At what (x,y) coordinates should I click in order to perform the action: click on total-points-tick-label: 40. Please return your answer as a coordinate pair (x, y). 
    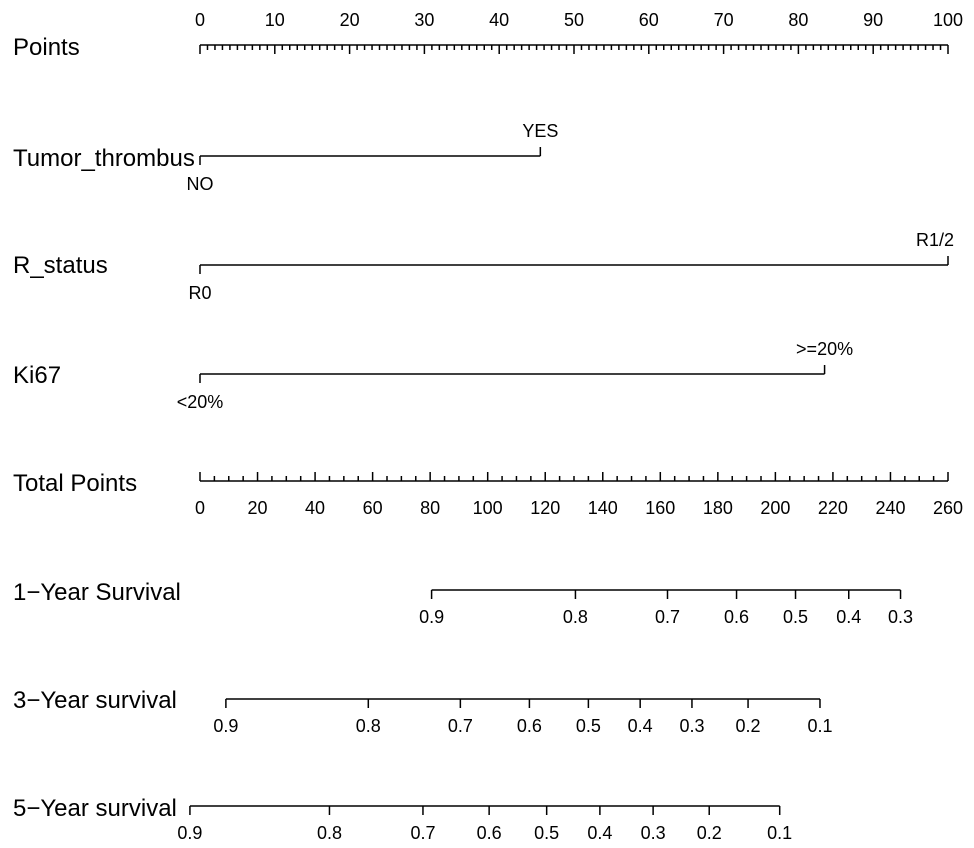
    Looking at the image, I should click on (315, 508).